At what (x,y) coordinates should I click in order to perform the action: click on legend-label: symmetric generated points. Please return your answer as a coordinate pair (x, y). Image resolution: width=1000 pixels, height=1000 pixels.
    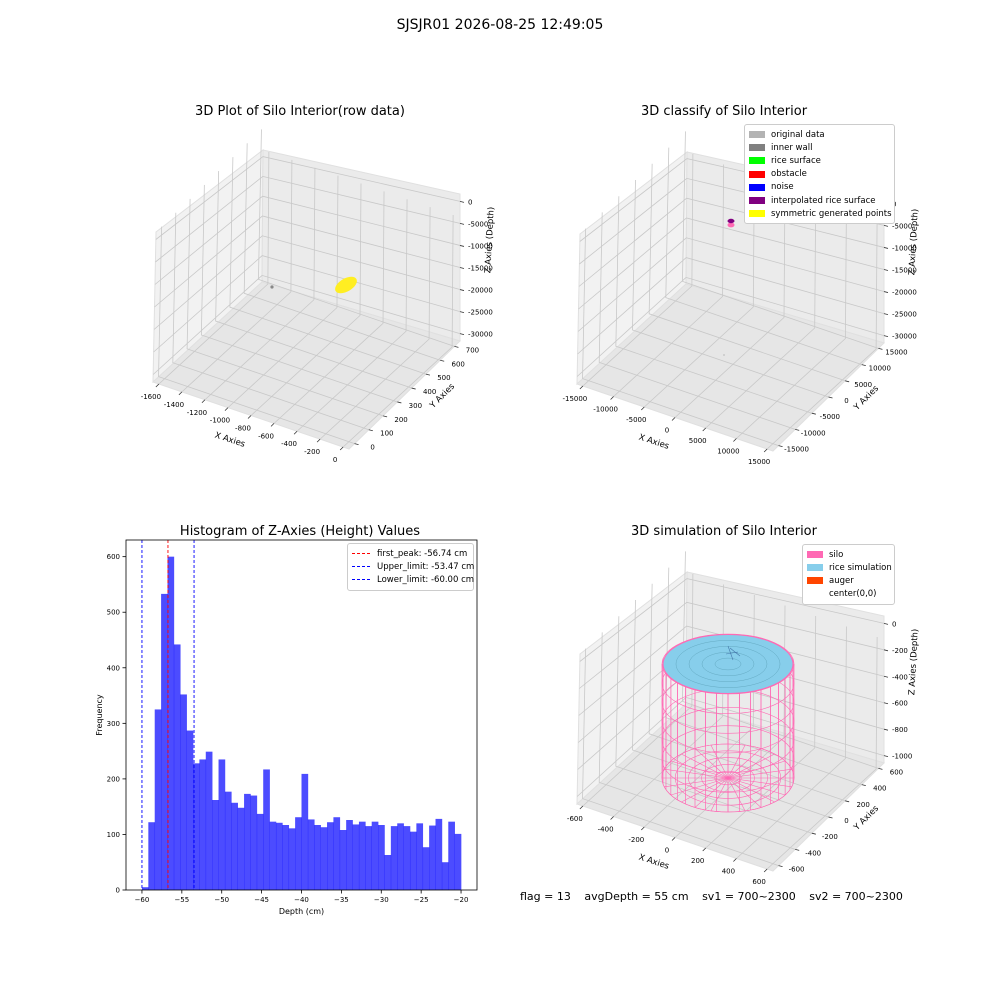
    Looking at the image, I should click on (831, 213).